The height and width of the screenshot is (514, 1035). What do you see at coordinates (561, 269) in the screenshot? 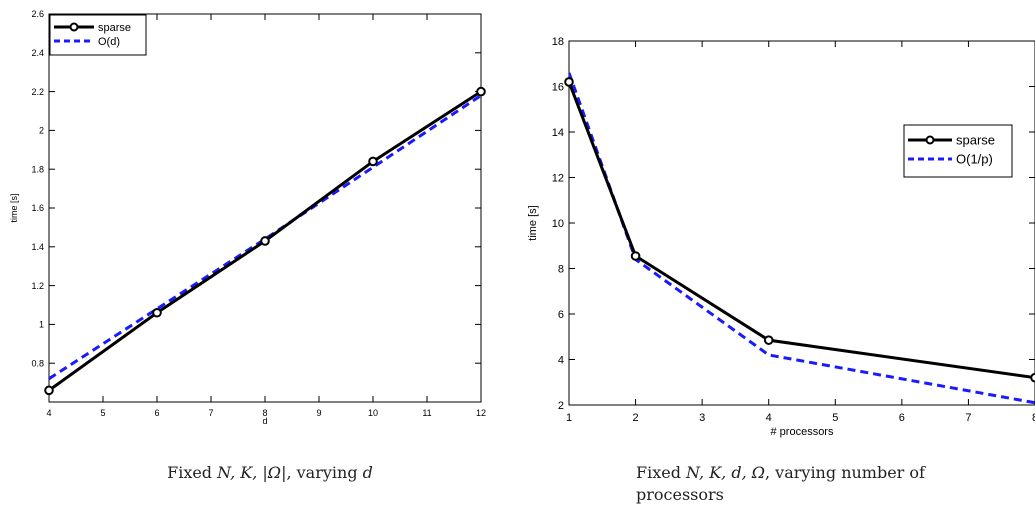
I see `y-tick-label: 8` at bounding box center [561, 269].